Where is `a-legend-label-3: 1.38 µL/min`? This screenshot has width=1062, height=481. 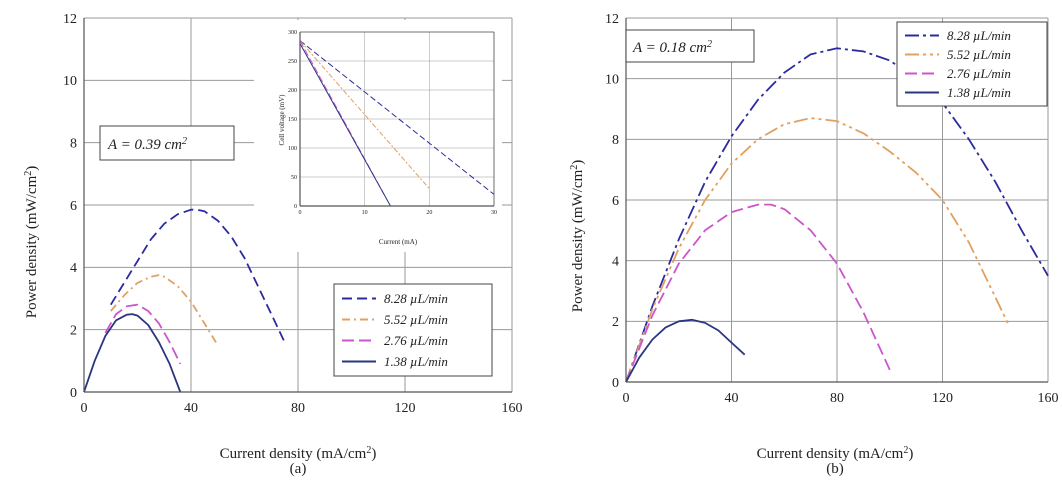 a-legend-label-3: 1.38 µL/min is located at coordinates (416, 361).